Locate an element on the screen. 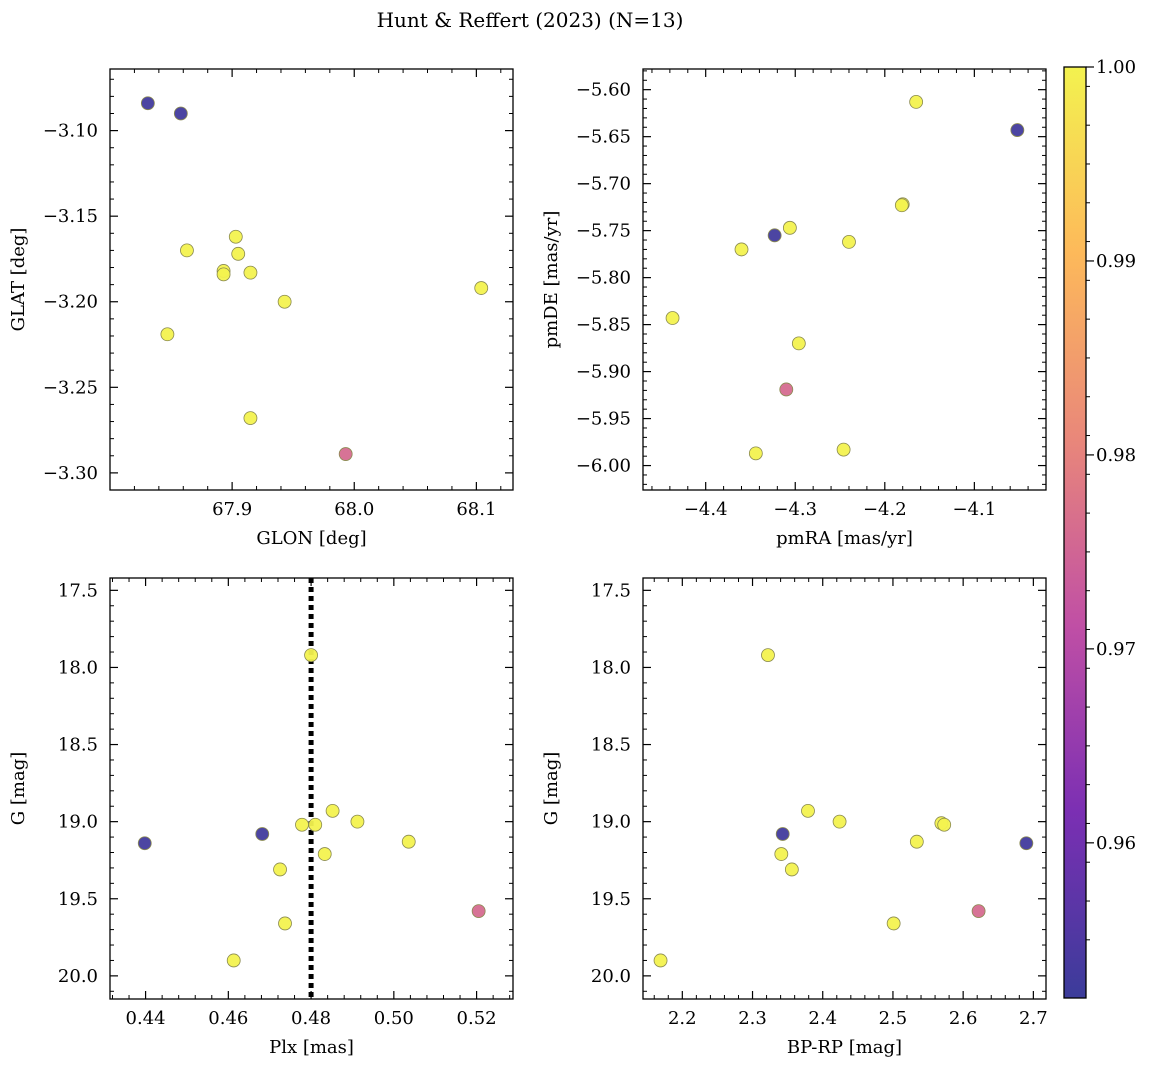 The image size is (1149, 1067). x-axis-label: Plx [mas] is located at coordinates (311, 1047).